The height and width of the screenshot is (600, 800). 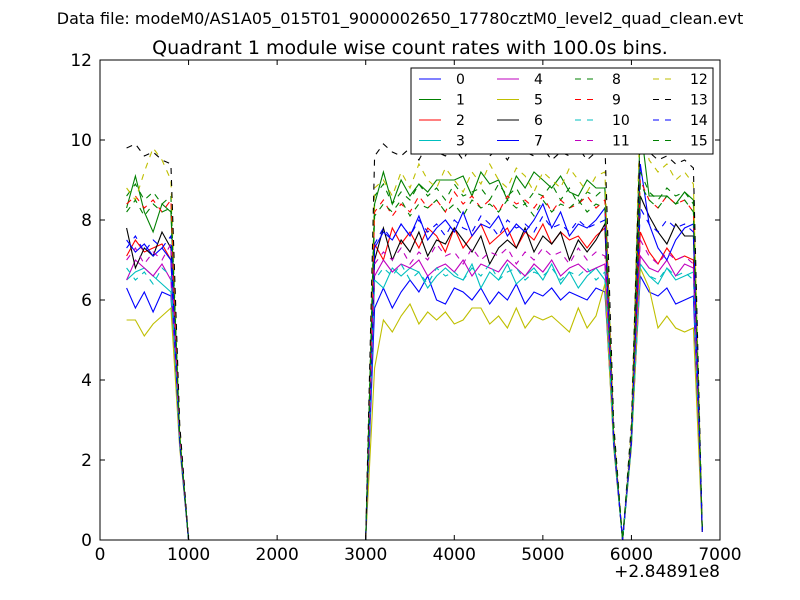 What do you see at coordinates (81, 141) in the screenshot?
I see `y-tick-label: 10` at bounding box center [81, 141].